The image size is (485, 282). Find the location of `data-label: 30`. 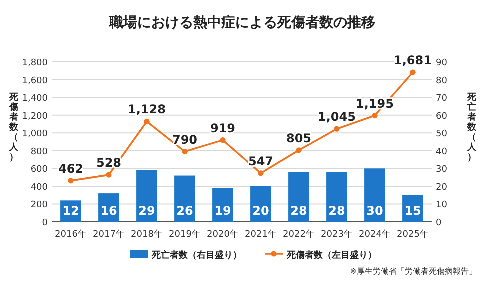

data-label: 30 is located at coordinates (375, 211).